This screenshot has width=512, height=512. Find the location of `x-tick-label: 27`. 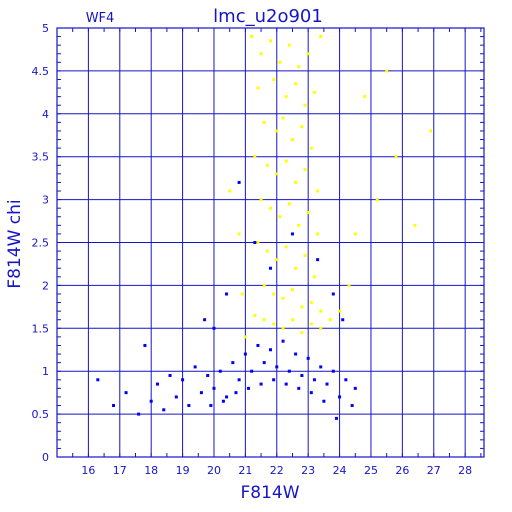

x-tick-label: 27 is located at coordinates (434, 470).